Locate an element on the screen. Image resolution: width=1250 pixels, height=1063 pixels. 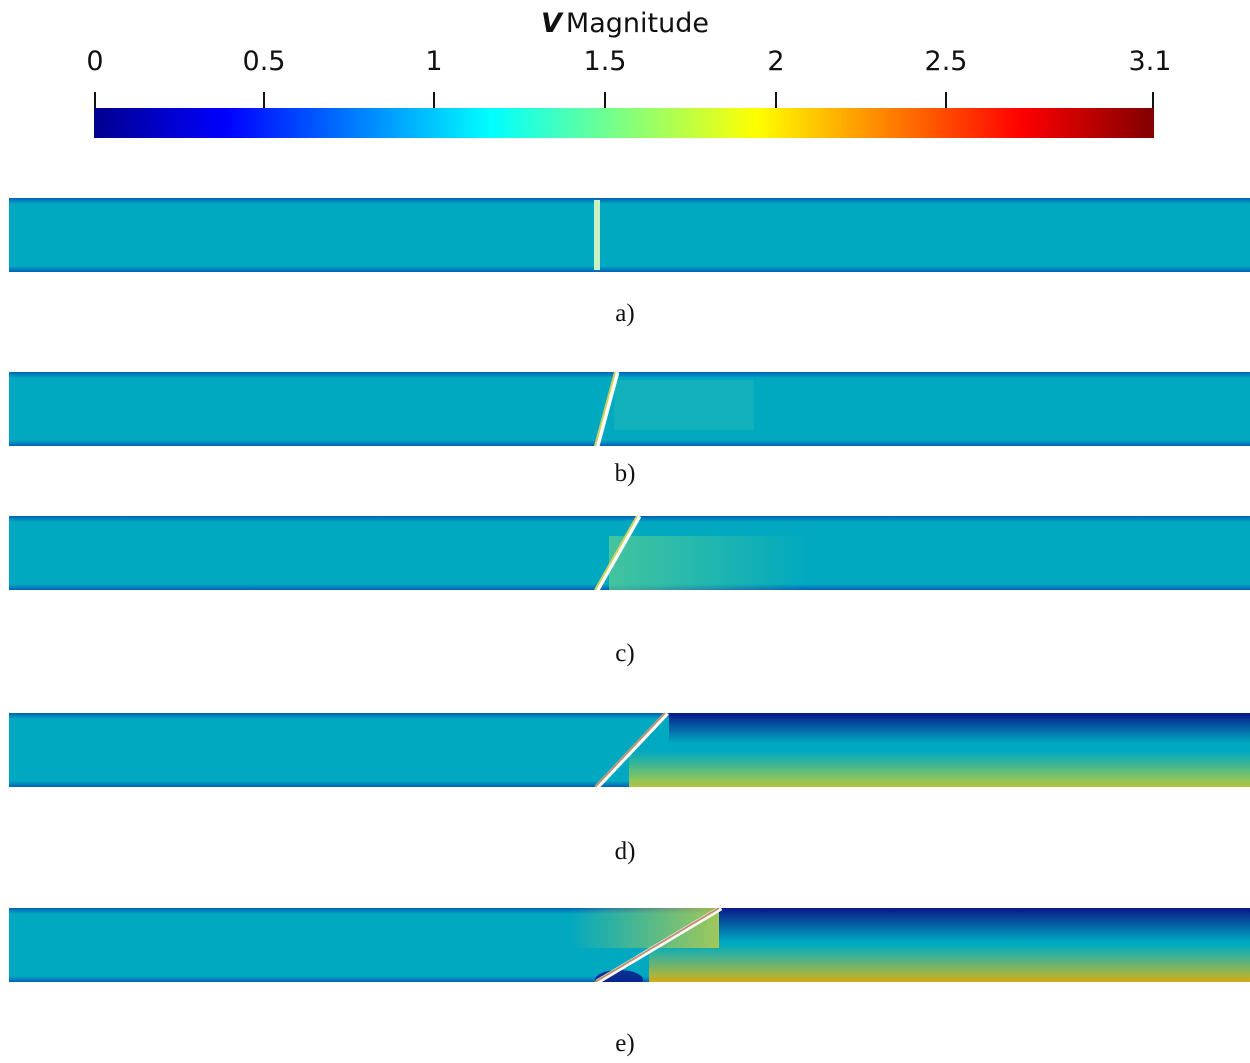
tick-label-0: 0 is located at coordinates (95, 61).